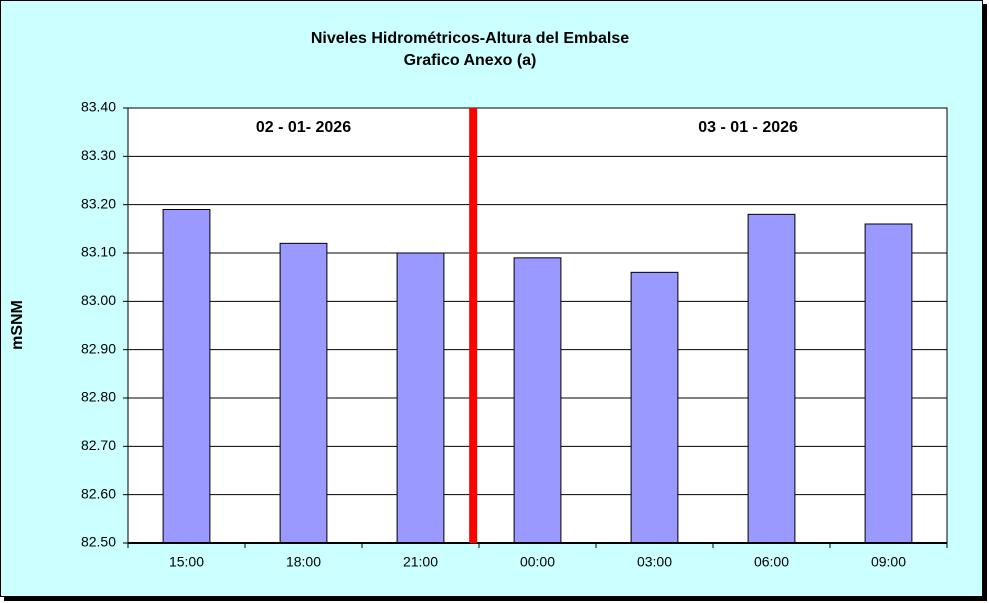 This screenshot has height=603, width=989. I want to click on y-tick-label: 82.50, so click(98, 542).